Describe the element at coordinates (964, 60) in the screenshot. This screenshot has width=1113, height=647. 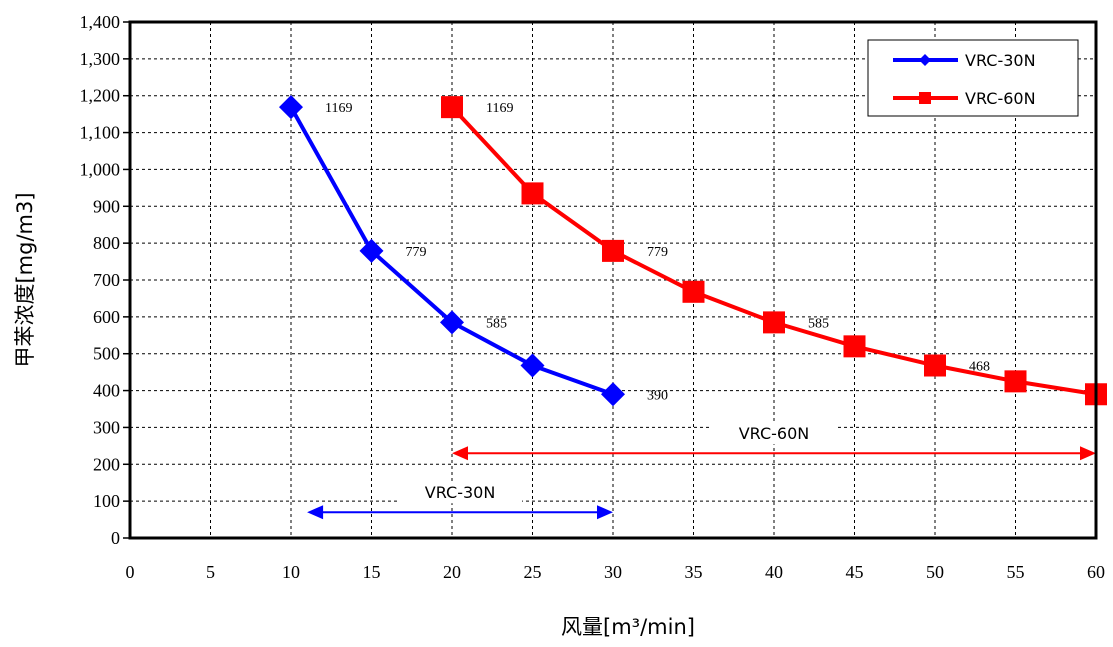
I see `legend-entry-vrc-30n: VRC-30N` at that location.